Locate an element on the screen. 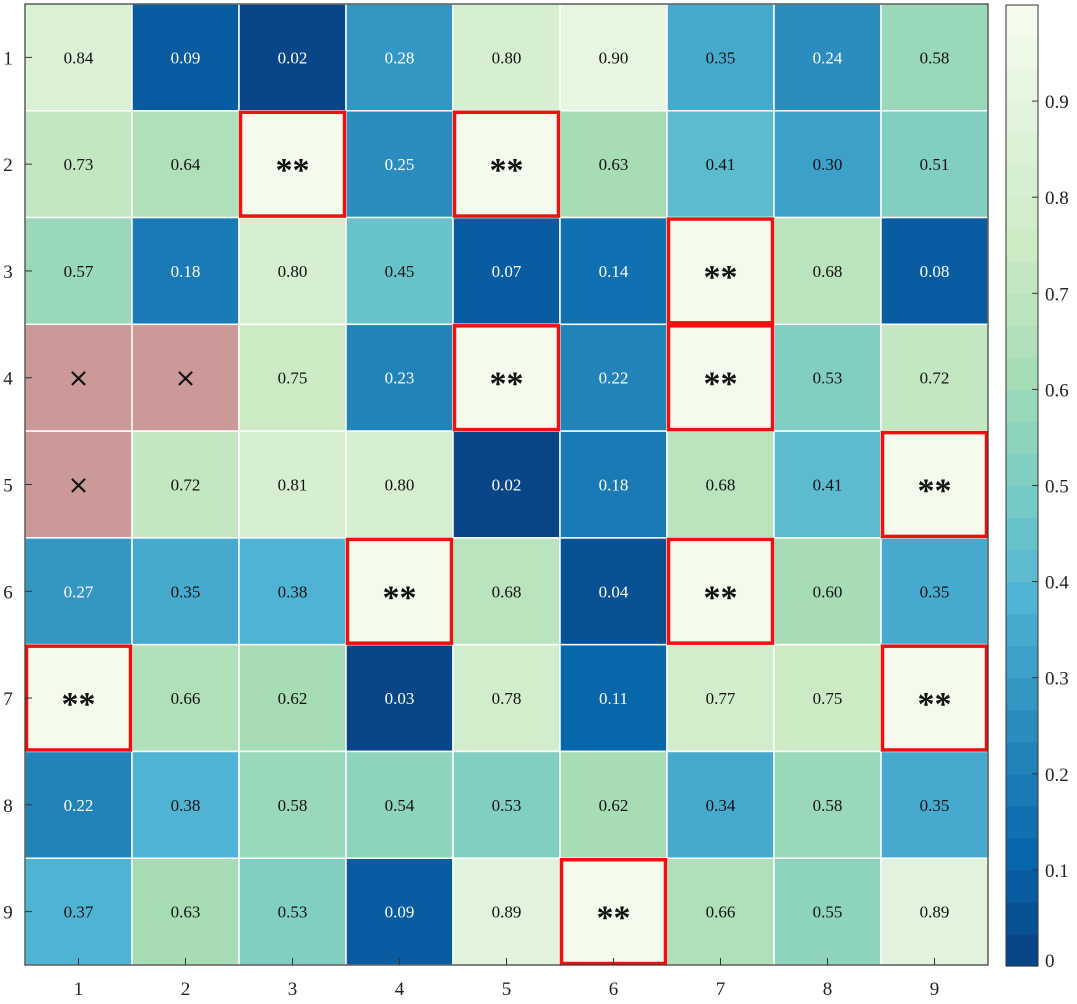  y-axis-ticks: 1 2 3 4 5 6 7 8 9 is located at coordinates (17, 486).